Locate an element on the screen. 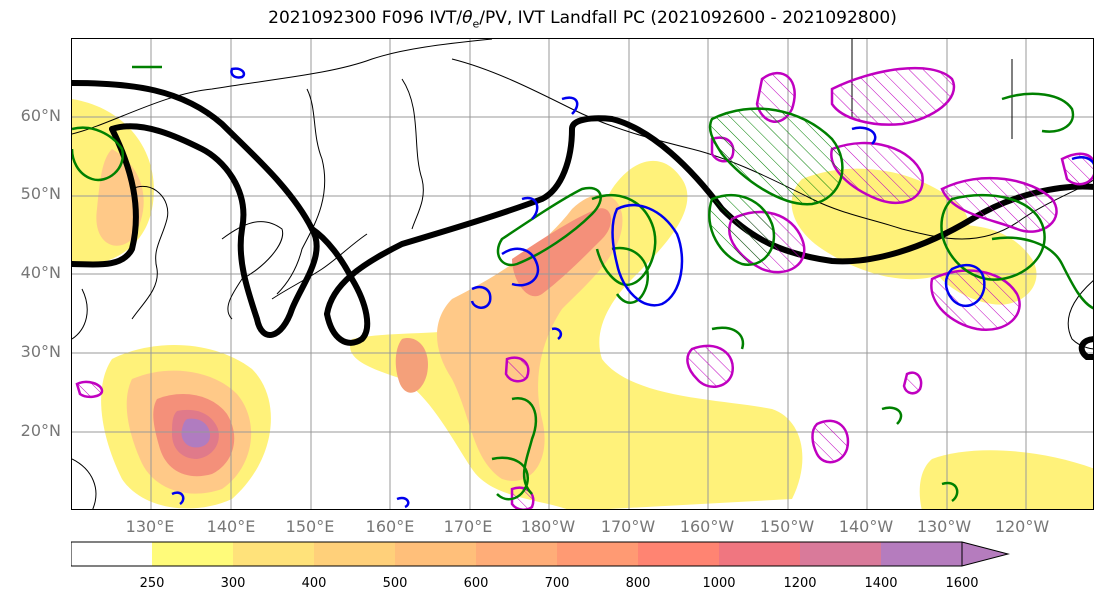 The height and width of the screenshot is (603, 1105). lat-label-20n: 20°N is located at coordinates (40, 430).